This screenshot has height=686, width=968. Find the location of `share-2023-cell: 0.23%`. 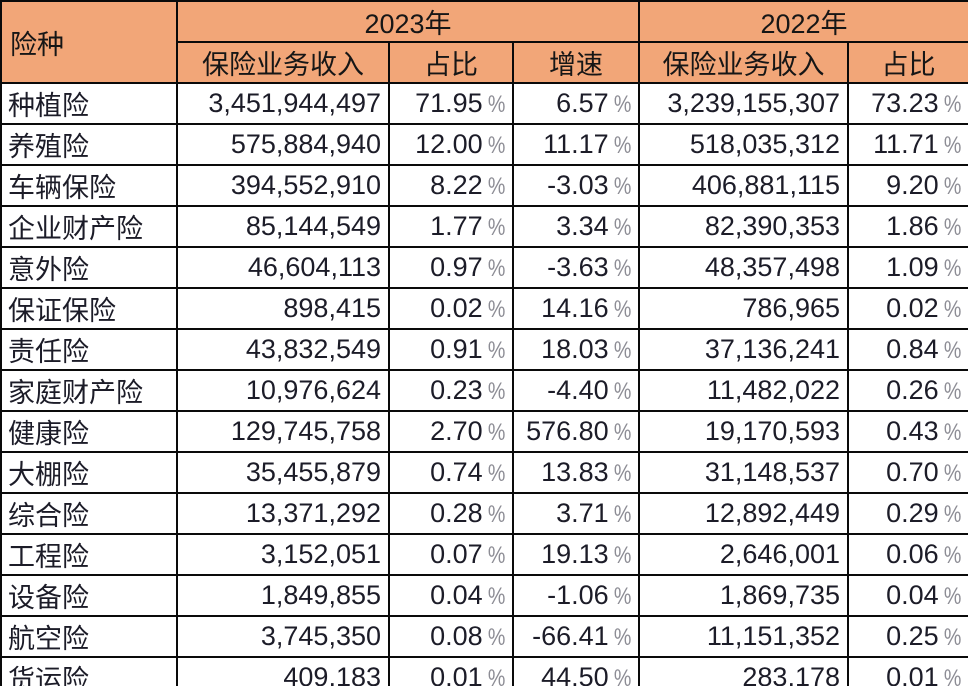

share-2023-cell: 0.23% is located at coordinates (451, 390).